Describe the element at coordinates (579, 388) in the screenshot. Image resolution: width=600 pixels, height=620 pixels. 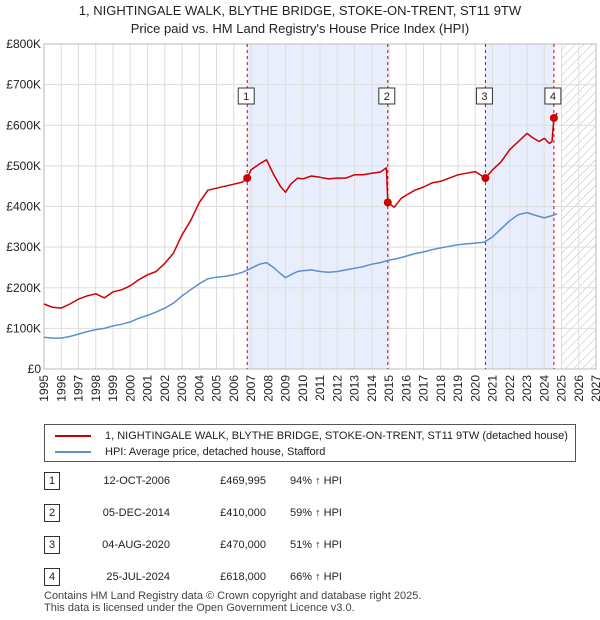
I see `x-tick-label: 2026` at that location.